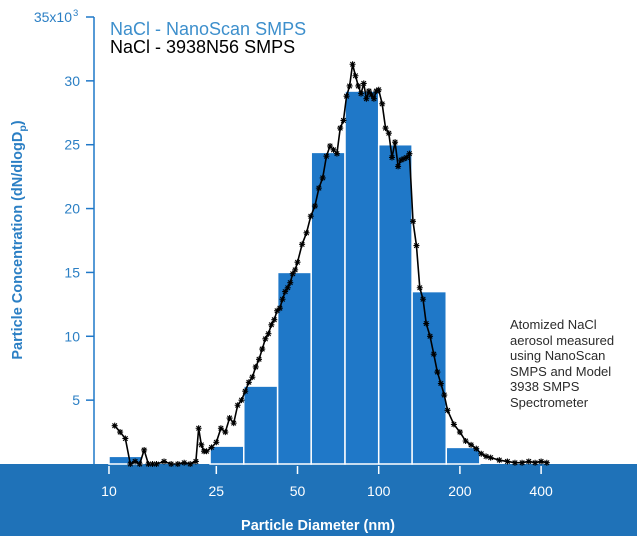  What do you see at coordinates (72, 336) in the screenshot?
I see `y-tick-label: 10` at bounding box center [72, 336].